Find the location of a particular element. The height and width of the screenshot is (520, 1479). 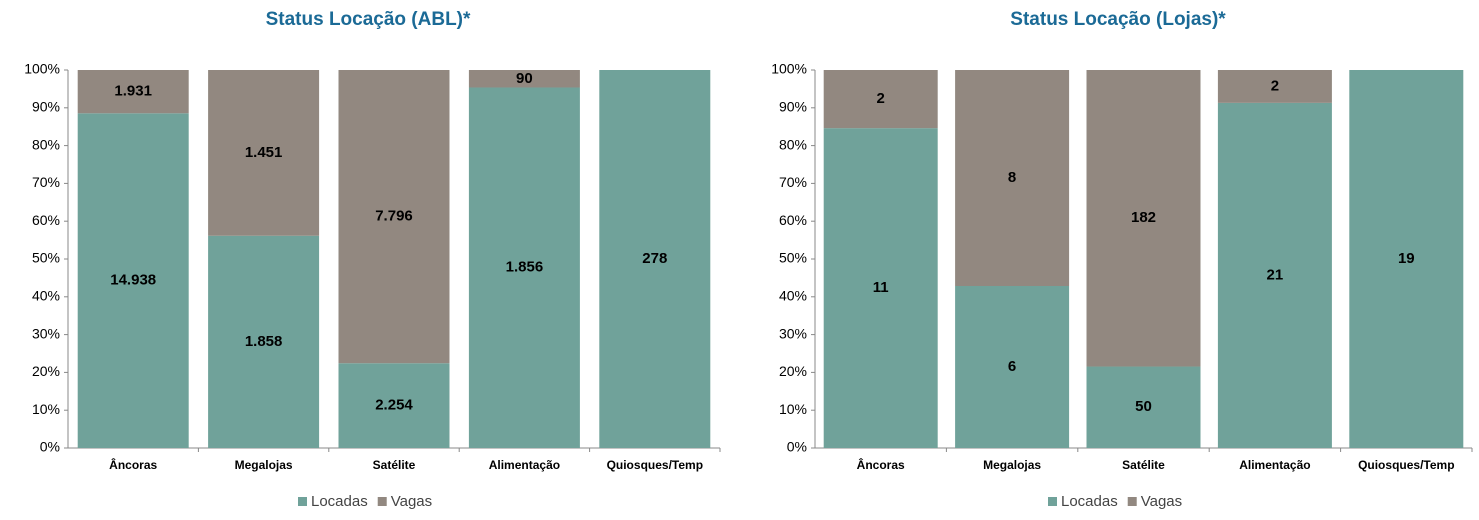

data-label: 2.254 is located at coordinates (394, 405).